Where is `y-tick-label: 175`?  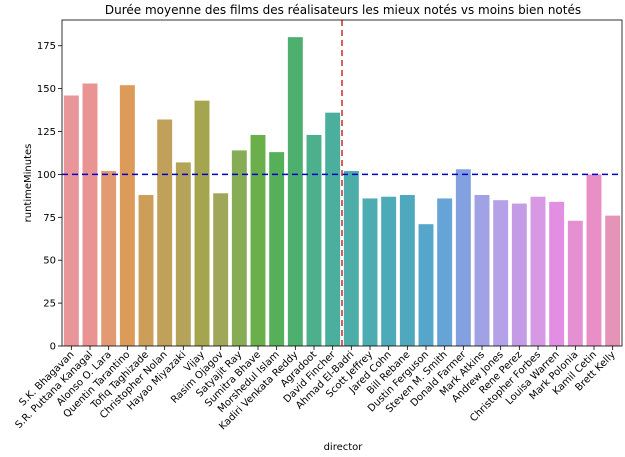
y-tick-label: 175 is located at coordinates (46, 46).